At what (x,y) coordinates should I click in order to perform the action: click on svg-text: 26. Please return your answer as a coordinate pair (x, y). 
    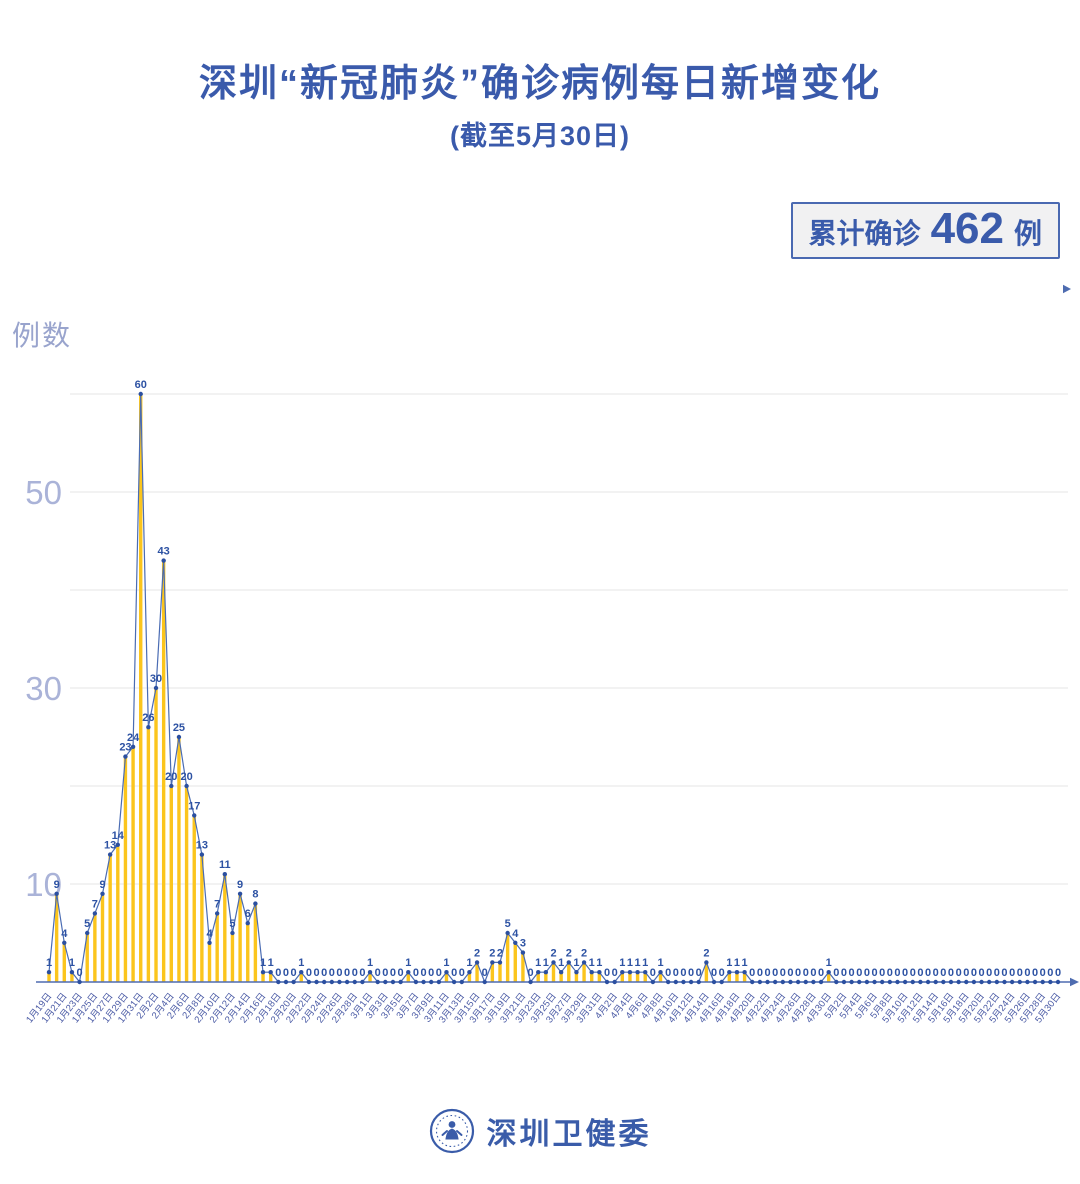
    Looking at the image, I should click on (148, 718).